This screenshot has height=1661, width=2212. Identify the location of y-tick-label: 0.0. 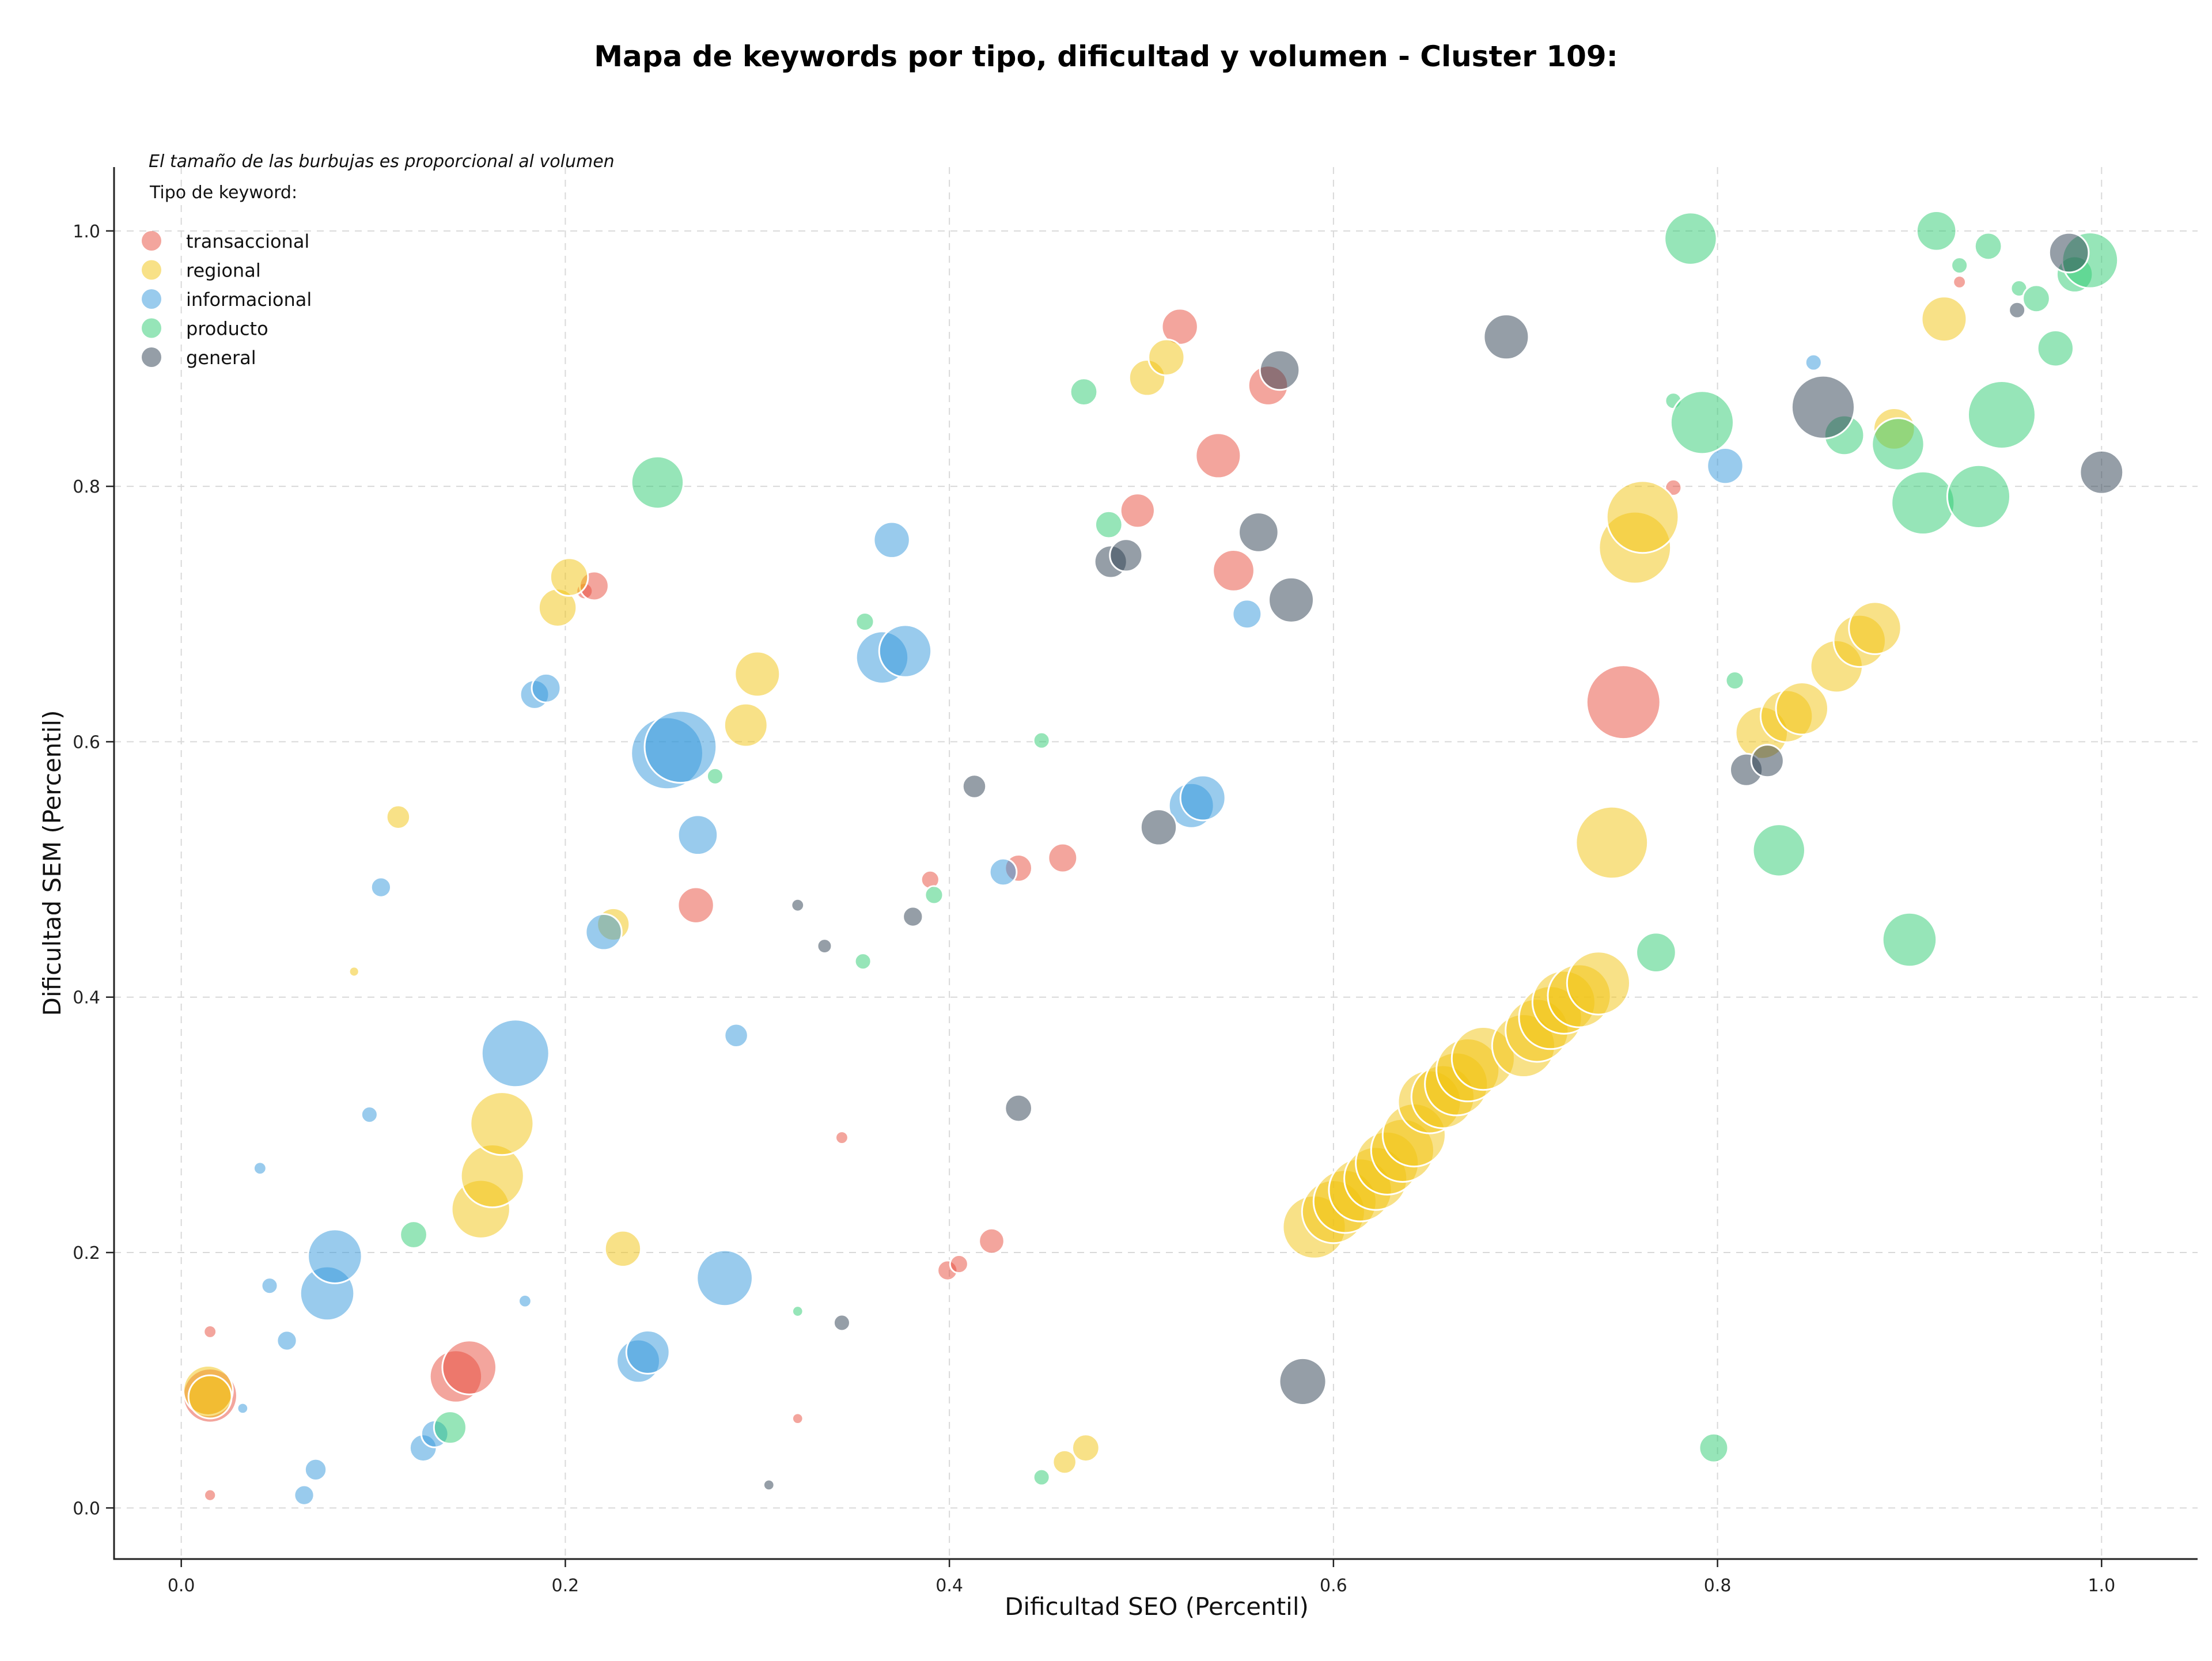
(86, 1509).